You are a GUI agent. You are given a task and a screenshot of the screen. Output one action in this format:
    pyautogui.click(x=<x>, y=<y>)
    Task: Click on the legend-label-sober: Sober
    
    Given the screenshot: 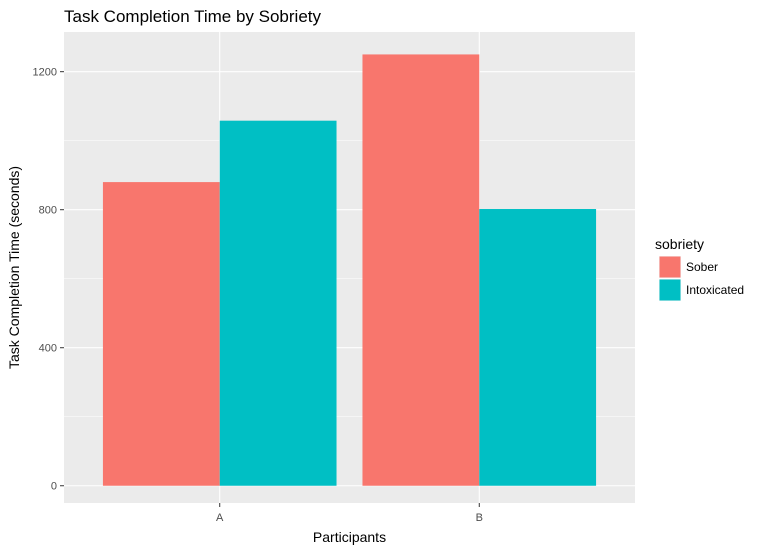 What is the action you would take?
    pyautogui.click(x=702, y=267)
    